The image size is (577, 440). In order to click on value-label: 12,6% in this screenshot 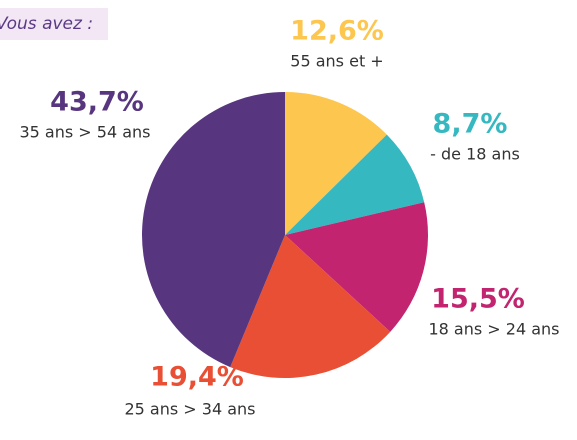, I will do `click(337, 31)`.